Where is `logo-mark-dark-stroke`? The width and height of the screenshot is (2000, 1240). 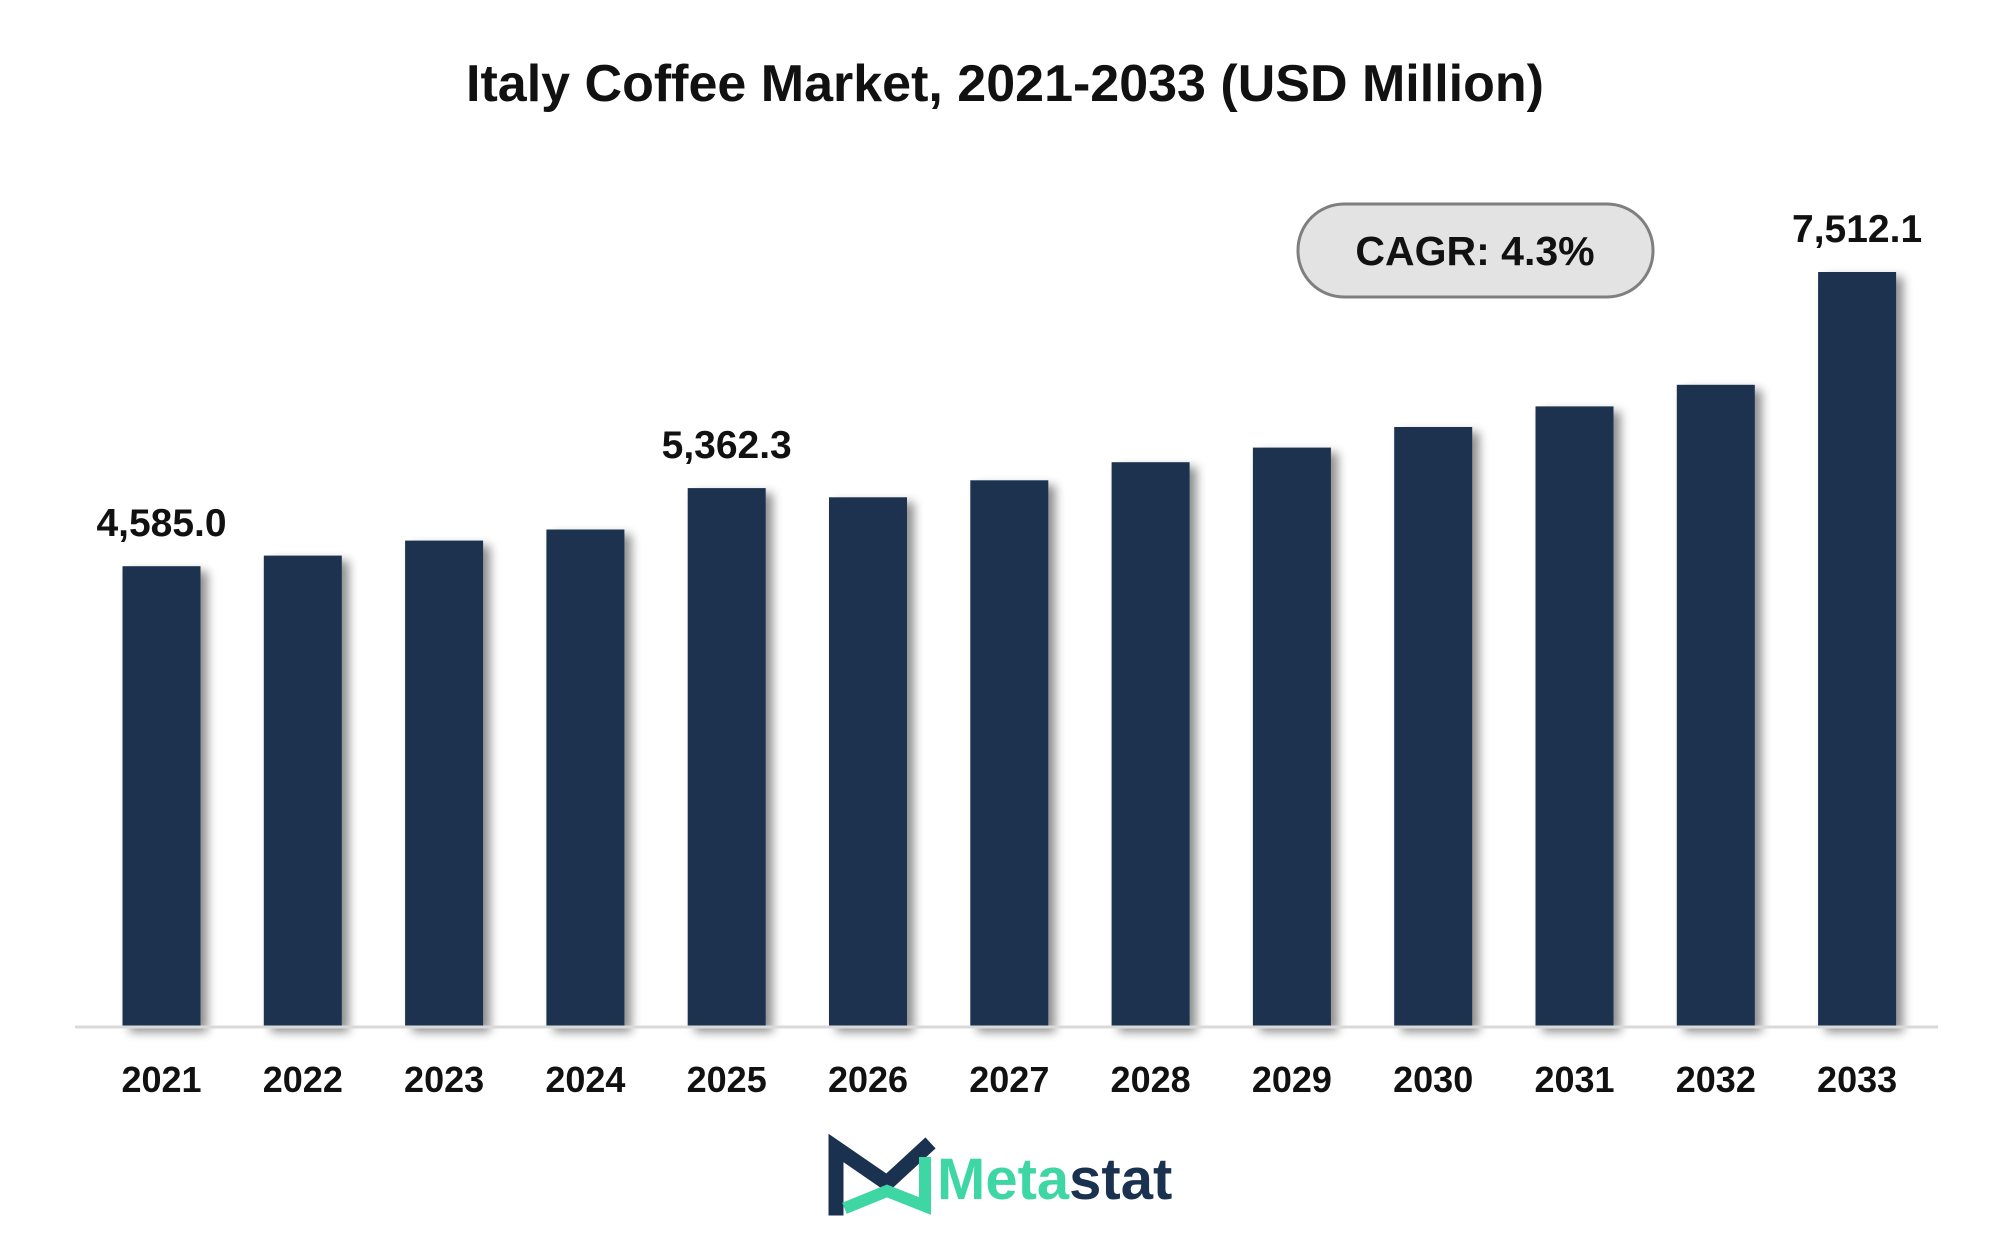
logo-mark-dark-stroke is located at coordinates (882, 1174).